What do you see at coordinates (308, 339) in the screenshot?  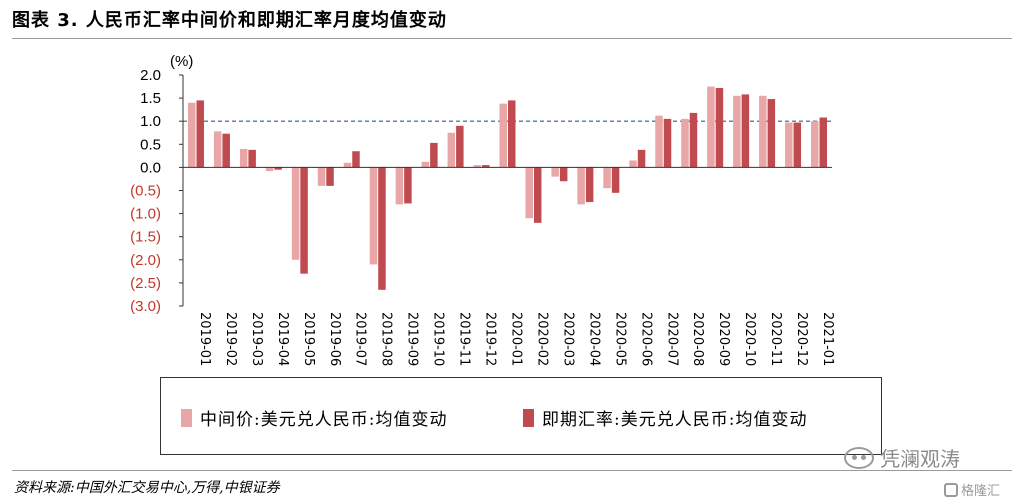 I see `x-tick-label: 2019-05` at bounding box center [308, 339].